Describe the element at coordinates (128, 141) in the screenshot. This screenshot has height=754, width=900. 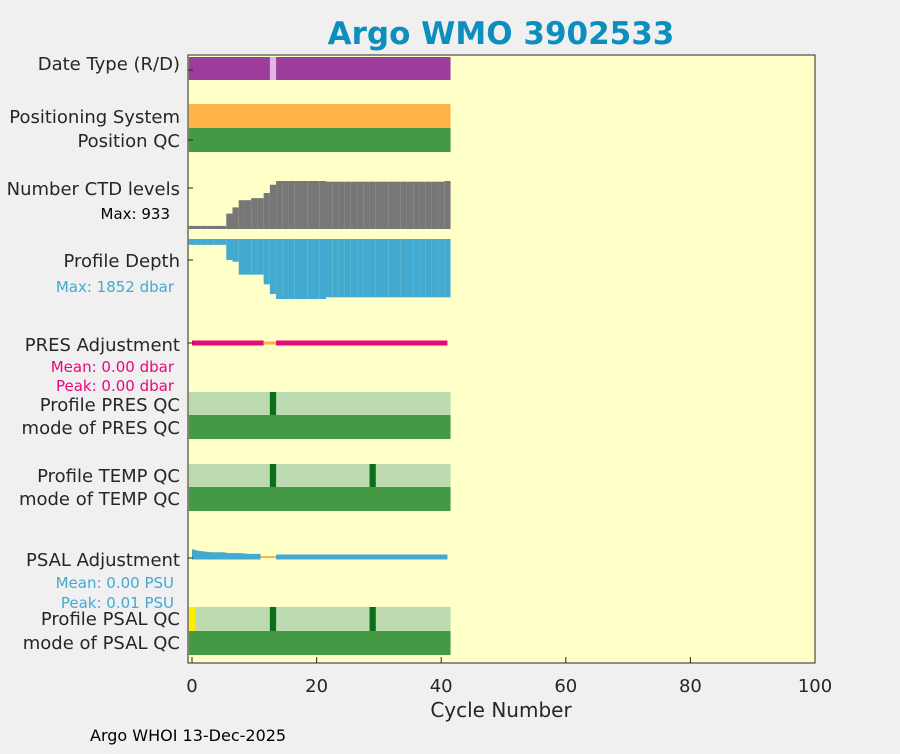
I see `row-label-position-qc: Position QC` at that location.